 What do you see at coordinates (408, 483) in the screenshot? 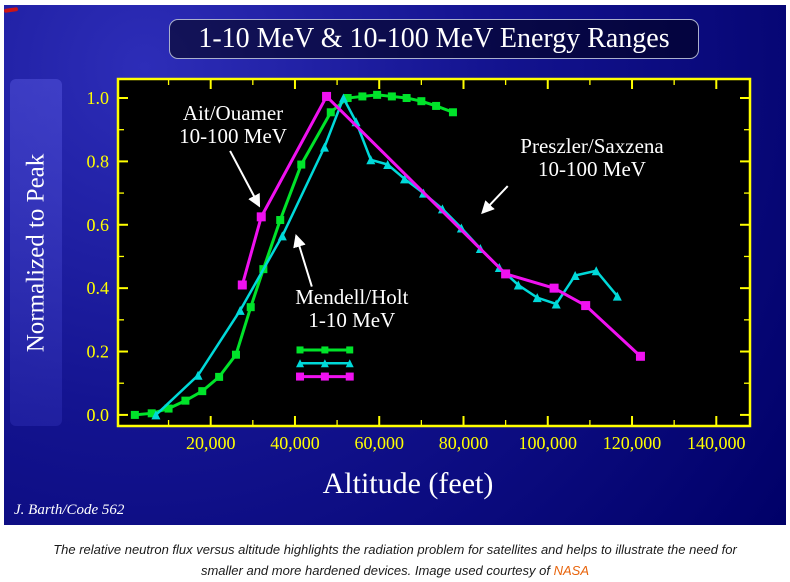
I see `x-axis-label: Altitude (feet)` at bounding box center [408, 483].